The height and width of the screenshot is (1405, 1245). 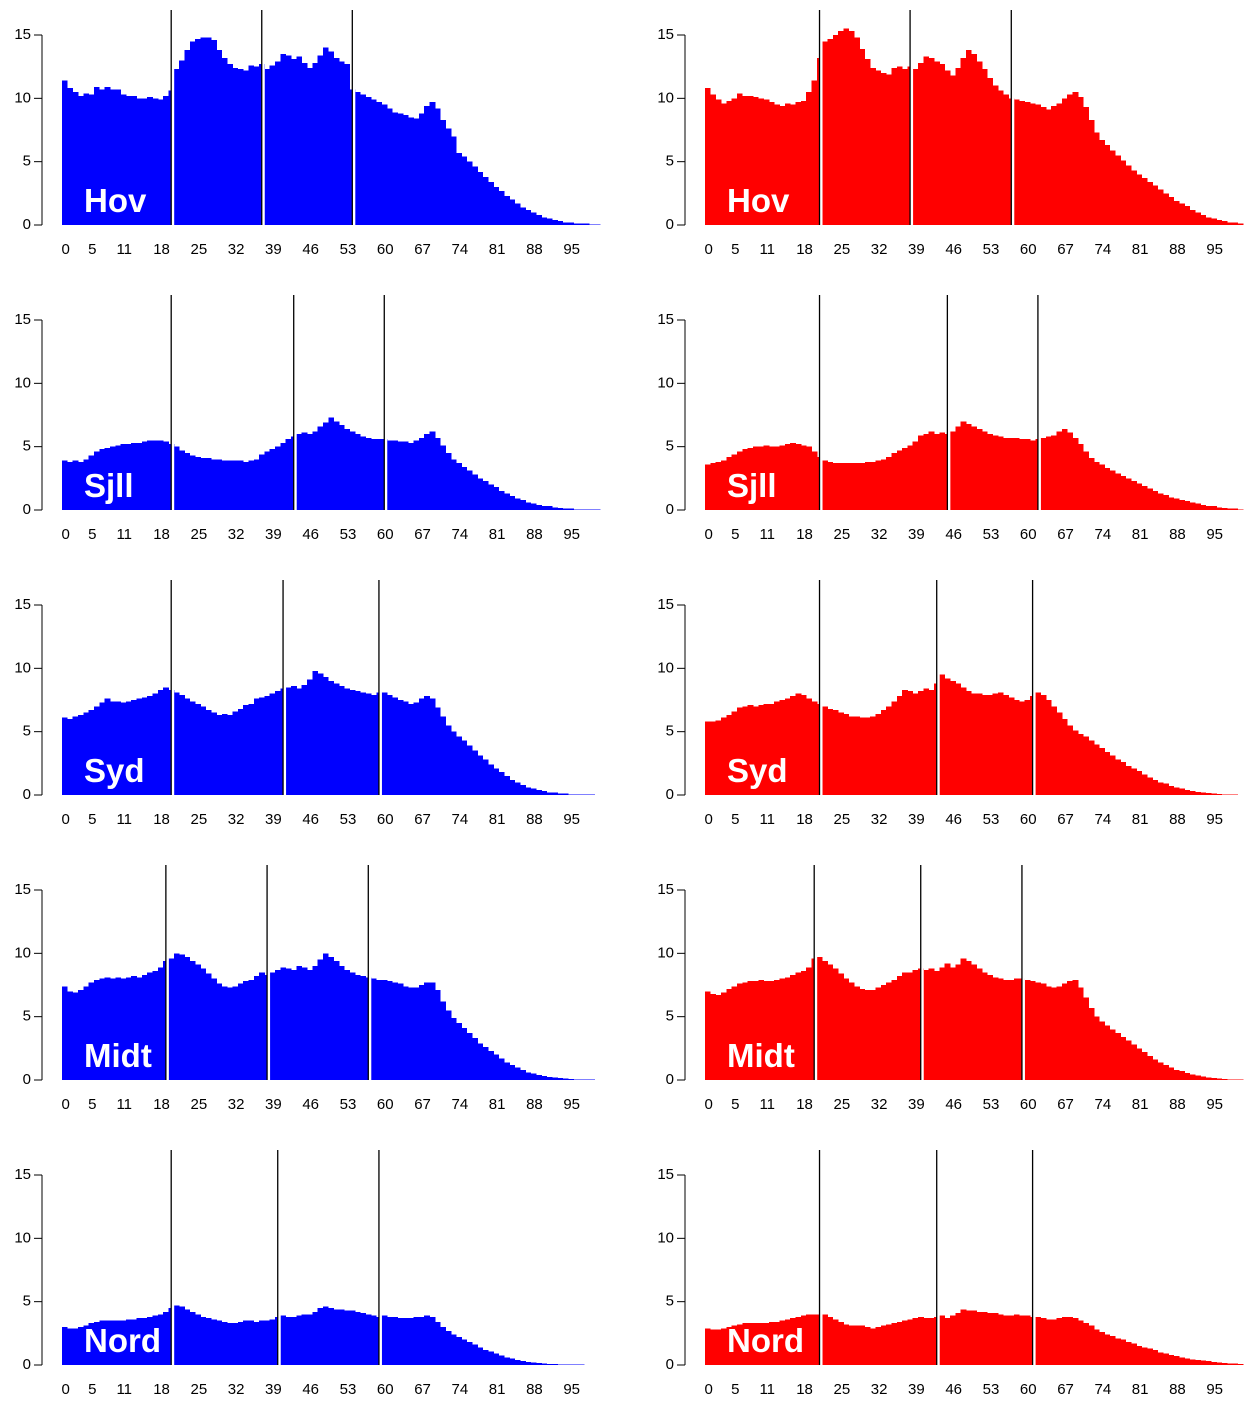 I want to click on panel-label: Midt, so click(x=761, y=1055).